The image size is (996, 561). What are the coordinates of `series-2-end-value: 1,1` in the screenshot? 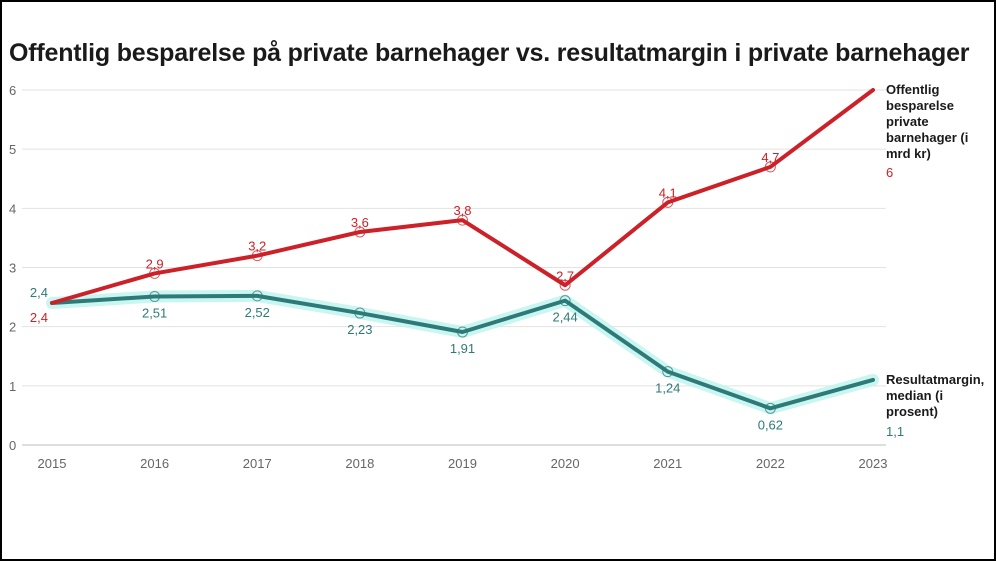 It's located at (895, 431).